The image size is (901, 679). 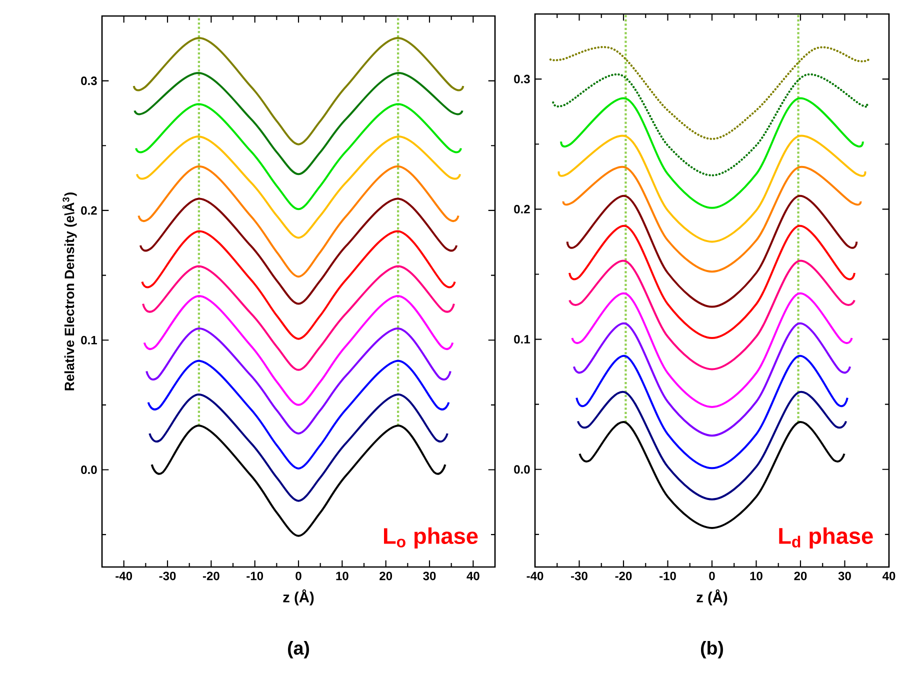 I want to click on text: (a), so click(x=298, y=649).